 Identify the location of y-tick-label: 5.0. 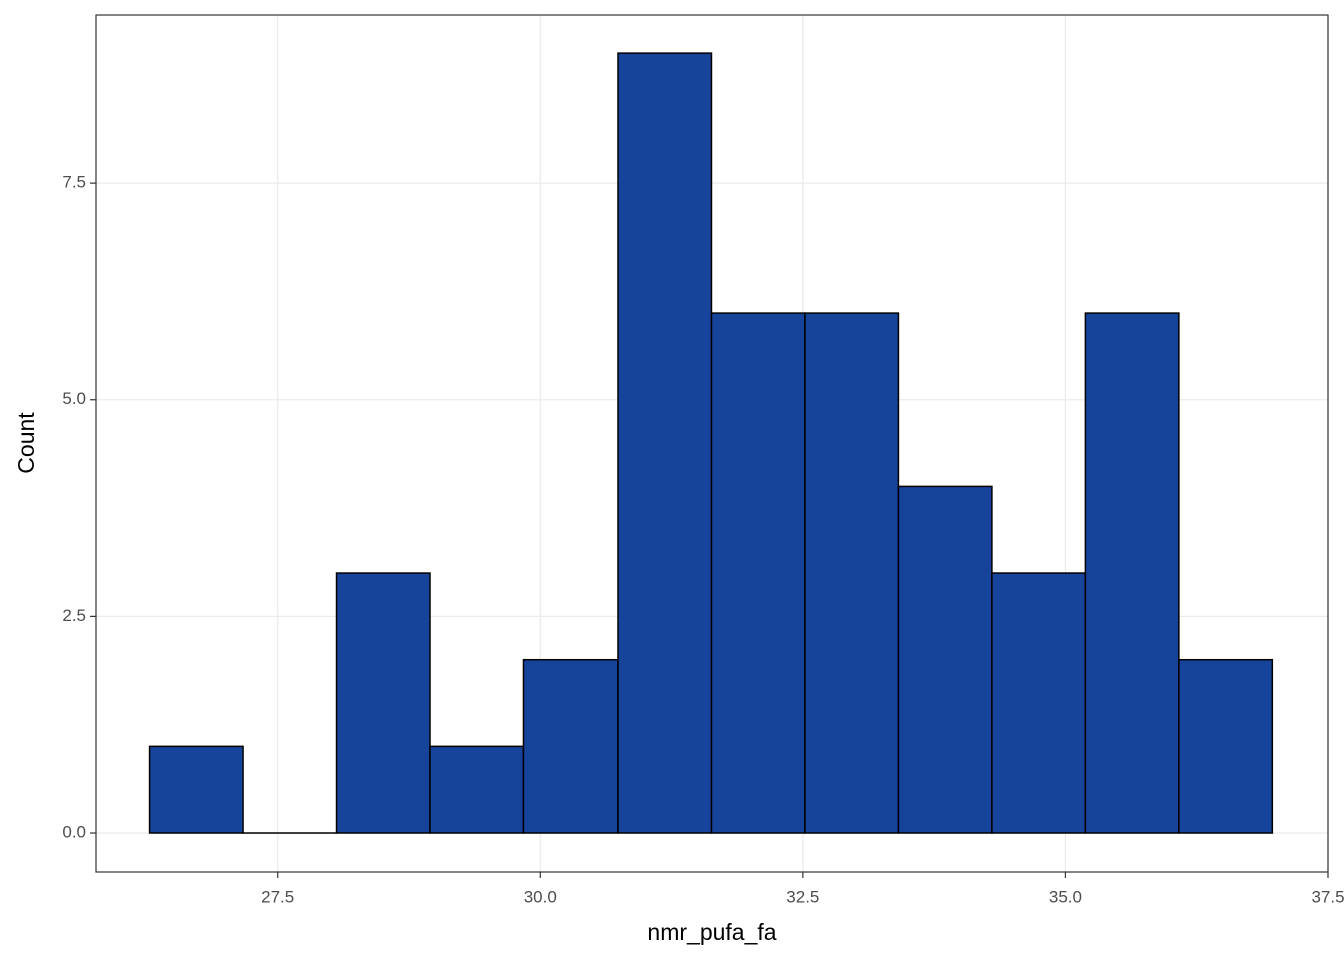
(74, 398).